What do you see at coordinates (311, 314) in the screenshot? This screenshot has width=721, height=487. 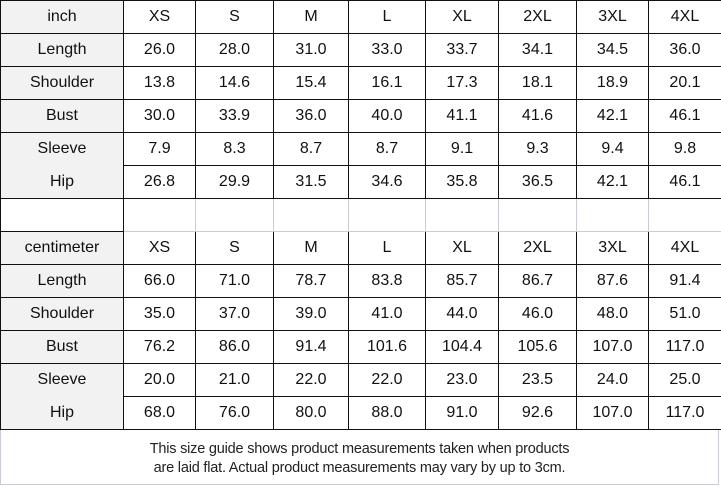 I see `measurement-cell: 39.0` at bounding box center [311, 314].